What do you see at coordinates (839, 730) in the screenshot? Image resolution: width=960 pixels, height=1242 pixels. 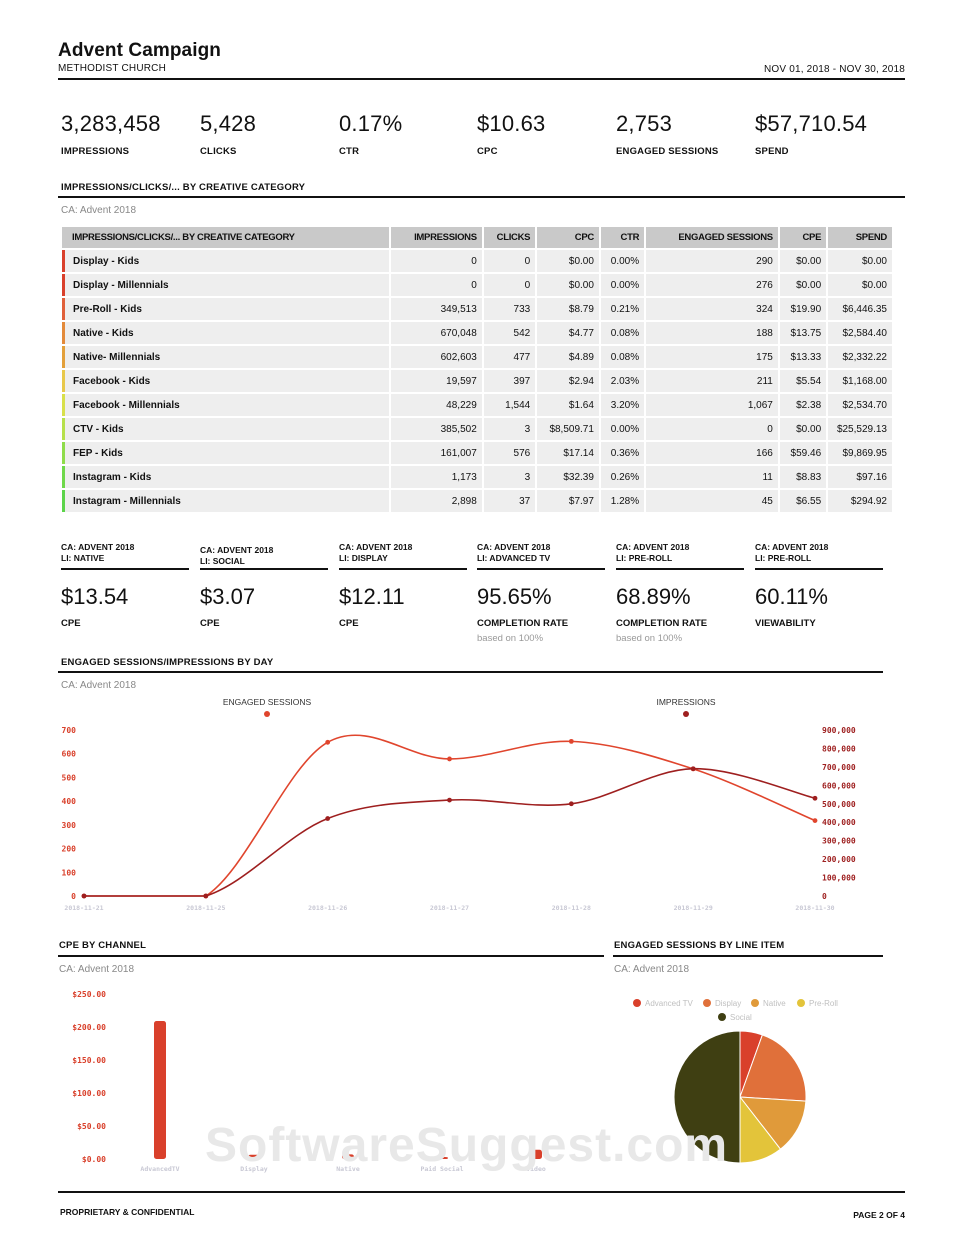 I see `y-tick-right: 900,000` at bounding box center [839, 730].